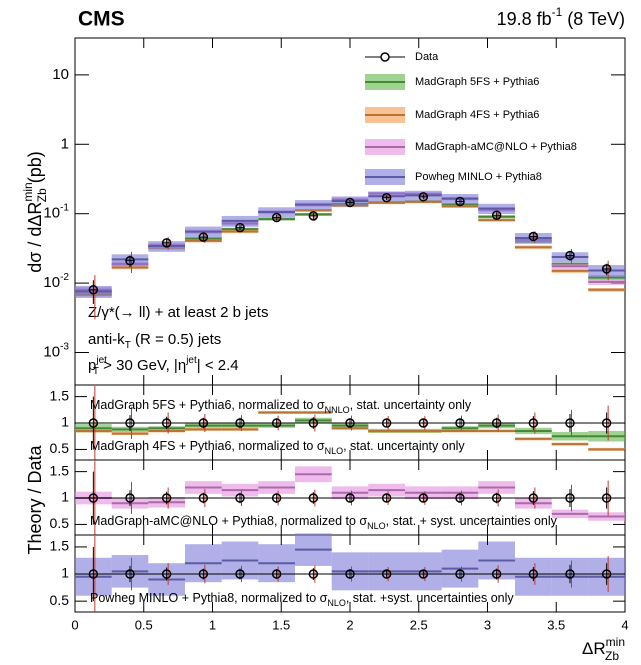 Image resolution: width=641 pixels, height=665 pixels. What do you see at coordinates (64, 208) in the screenshot?
I see `y-tick-exp: -1` at bounding box center [64, 208].